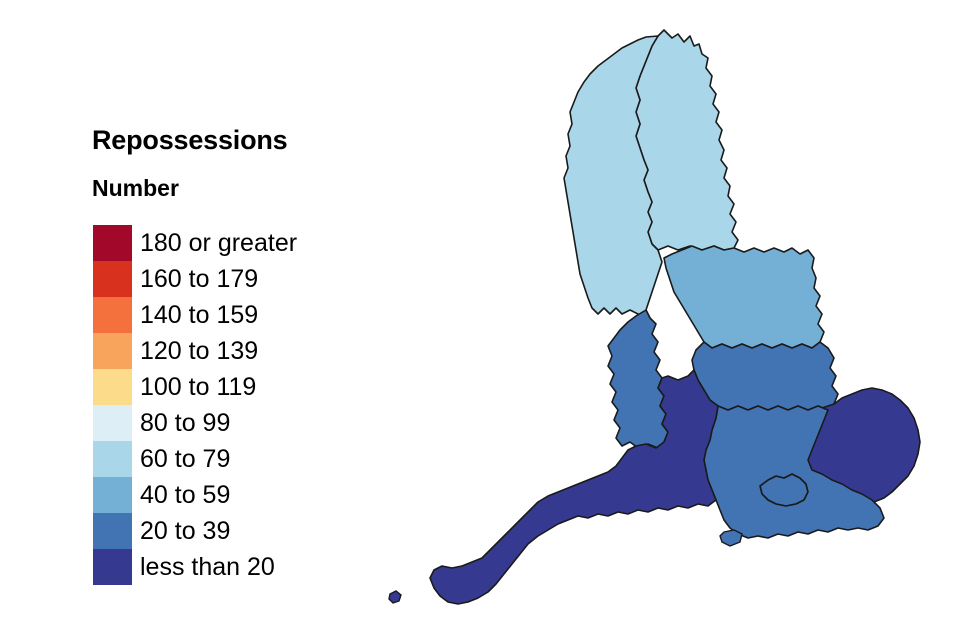  I want to click on legend-title: Repossessions, so click(190, 140).